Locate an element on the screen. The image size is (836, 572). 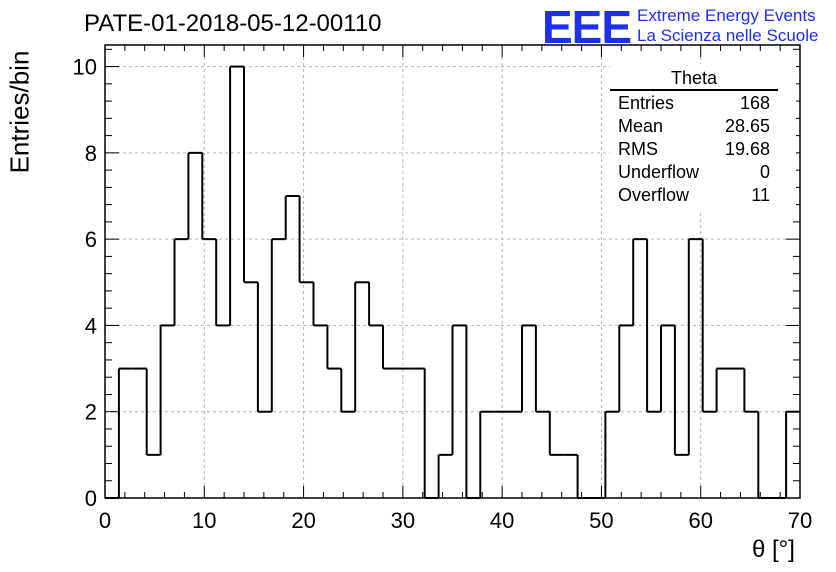
stats-title: Theta is located at coordinates (694, 78).